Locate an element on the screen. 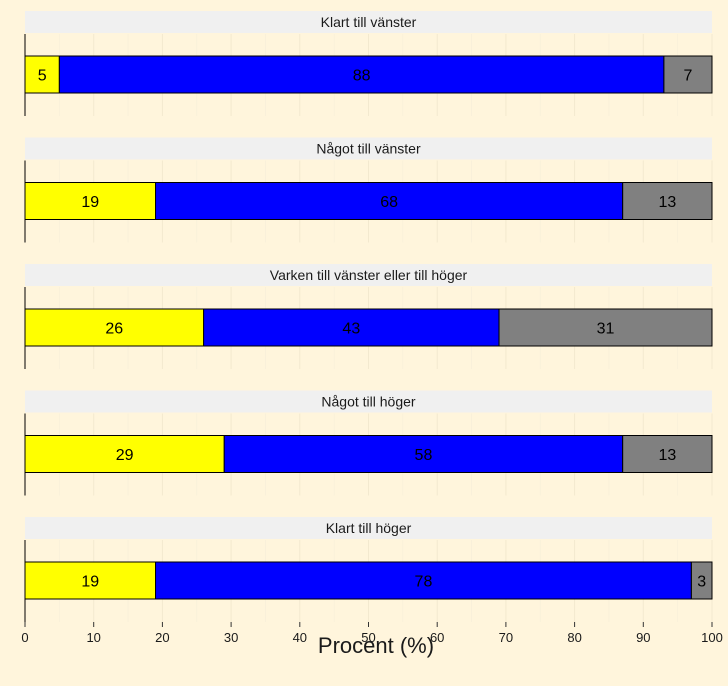 The image size is (728, 686). x-tick-label: 60 is located at coordinates (437, 637).